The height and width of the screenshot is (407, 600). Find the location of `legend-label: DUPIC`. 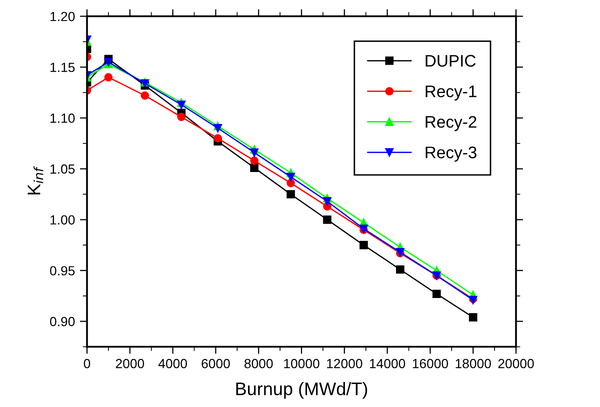

legend-label: DUPIC is located at coordinates (451, 60).